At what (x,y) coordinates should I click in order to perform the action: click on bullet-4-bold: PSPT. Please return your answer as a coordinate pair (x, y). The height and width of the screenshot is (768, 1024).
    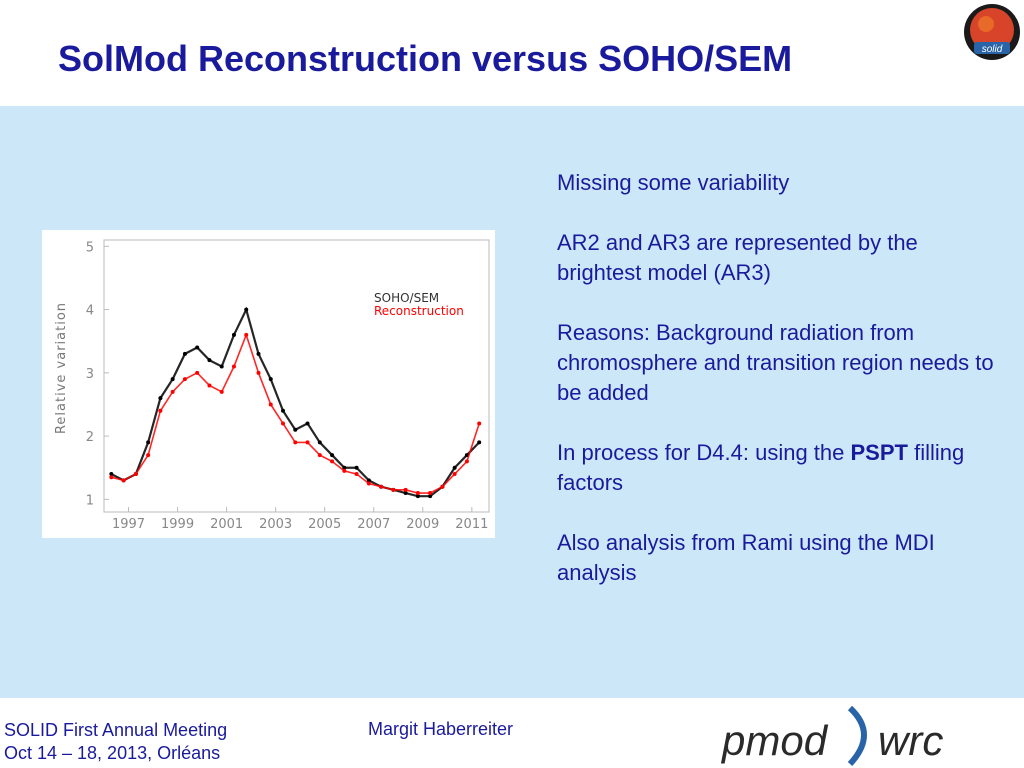
    Looking at the image, I should click on (879, 452).